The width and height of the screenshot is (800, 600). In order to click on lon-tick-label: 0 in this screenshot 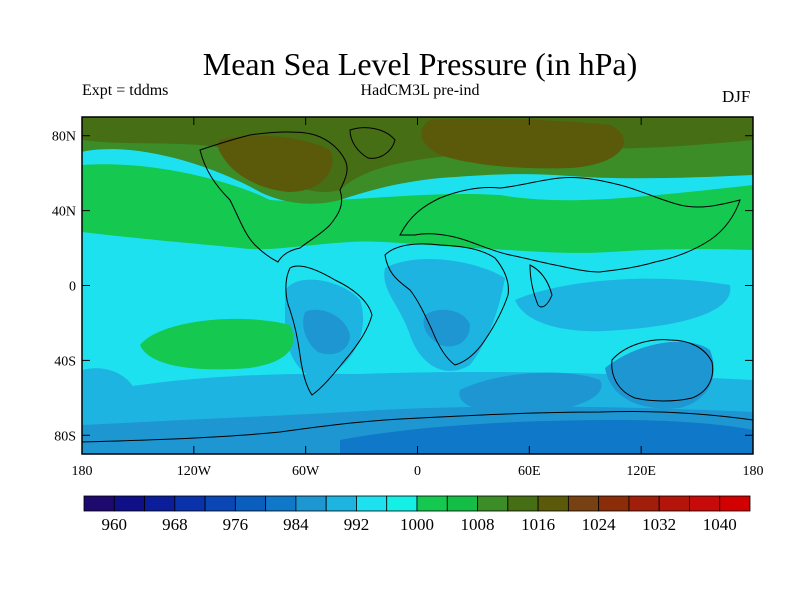, I will do `click(417, 471)`.